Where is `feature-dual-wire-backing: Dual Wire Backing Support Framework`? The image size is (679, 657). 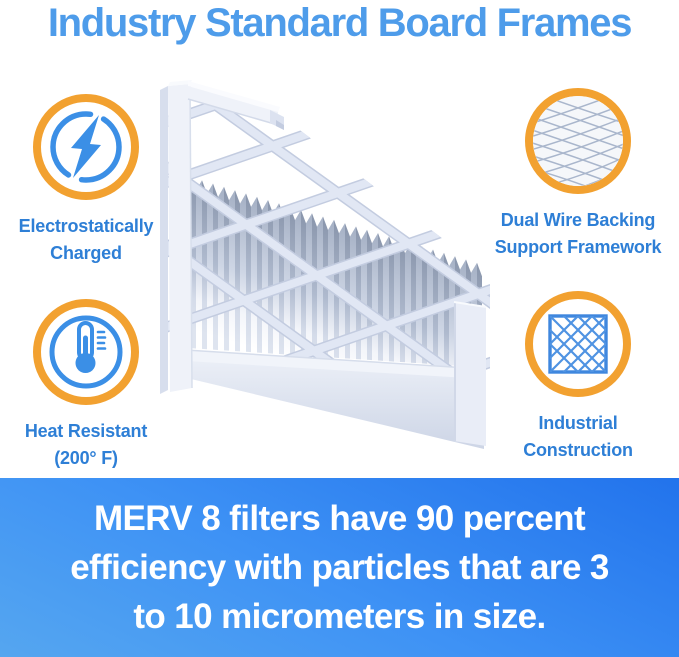
feature-dual-wire-backing: Dual Wire Backing Support Framework is located at coordinates (578, 174).